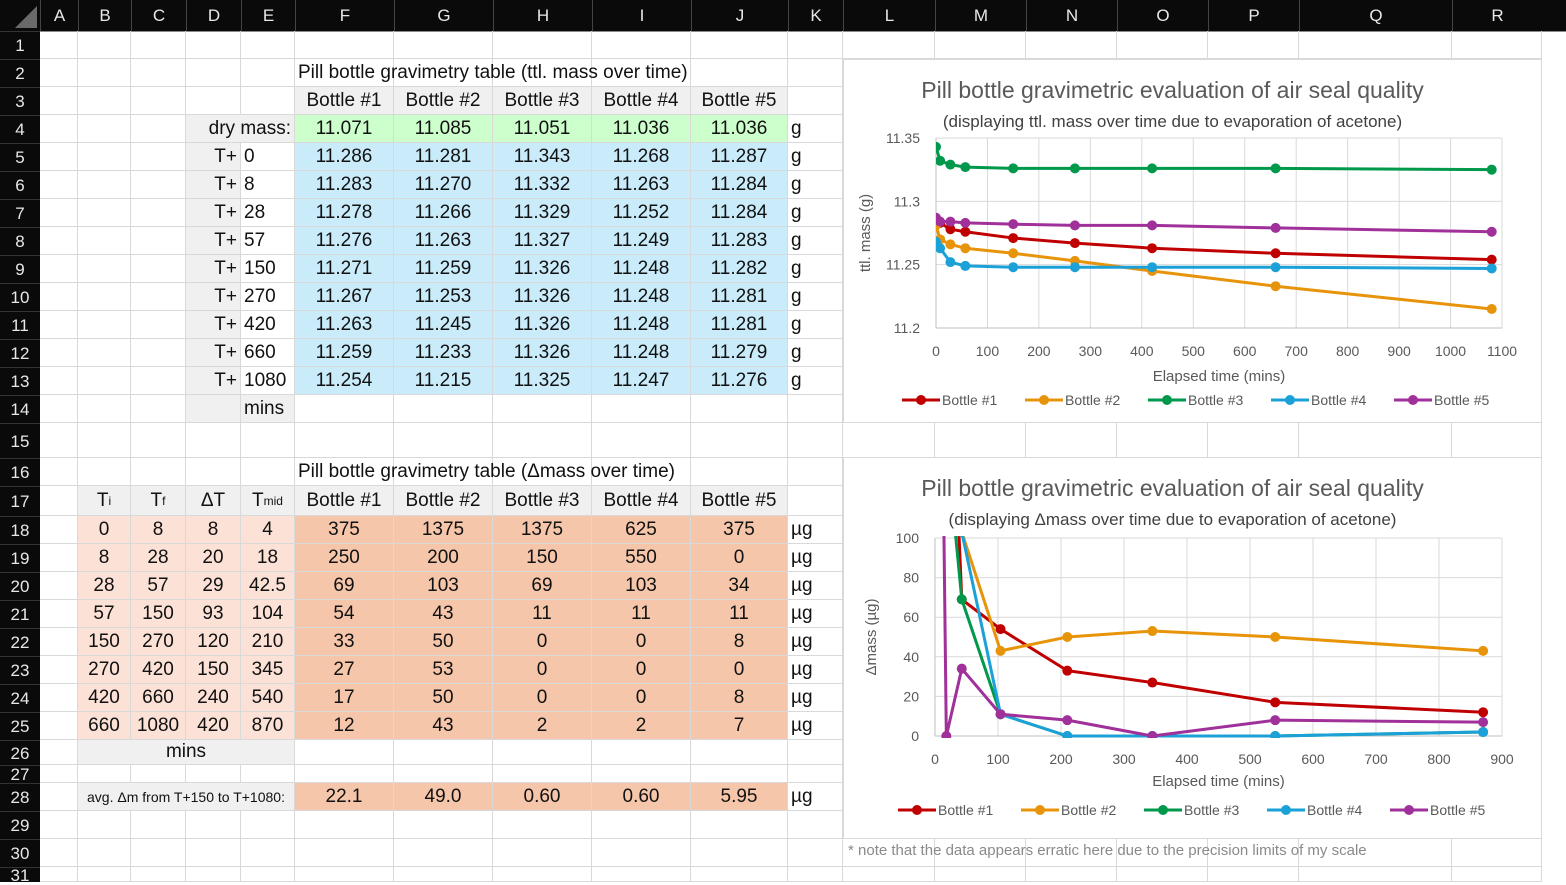 The width and height of the screenshot is (1566, 885). What do you see at coordinates (186, 752) in the screenshot?
I see `time-unit-label: mins` at bounding box center [186, 752].